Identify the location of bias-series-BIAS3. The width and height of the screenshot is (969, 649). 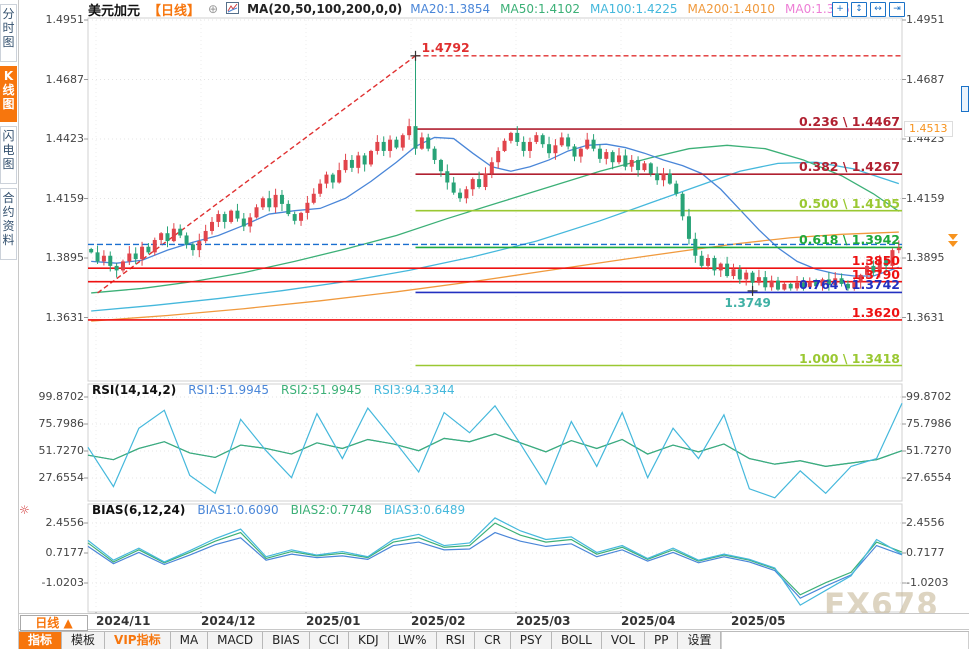
(495, 561).